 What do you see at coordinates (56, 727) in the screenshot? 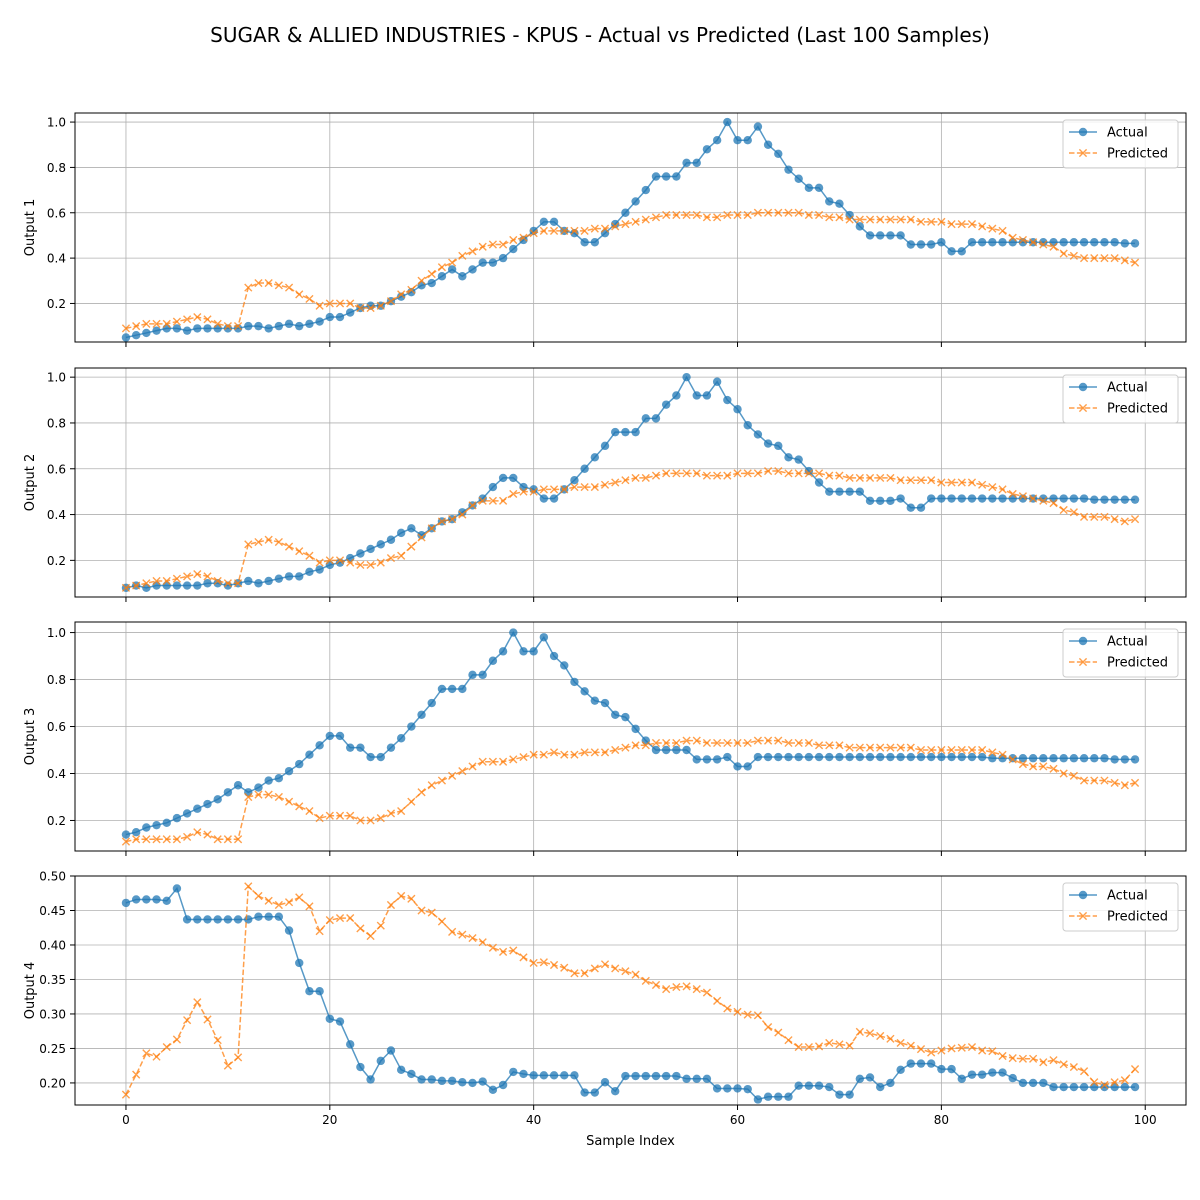
I see `y-tick-label: 0.6` at bounding box center [56, 727].